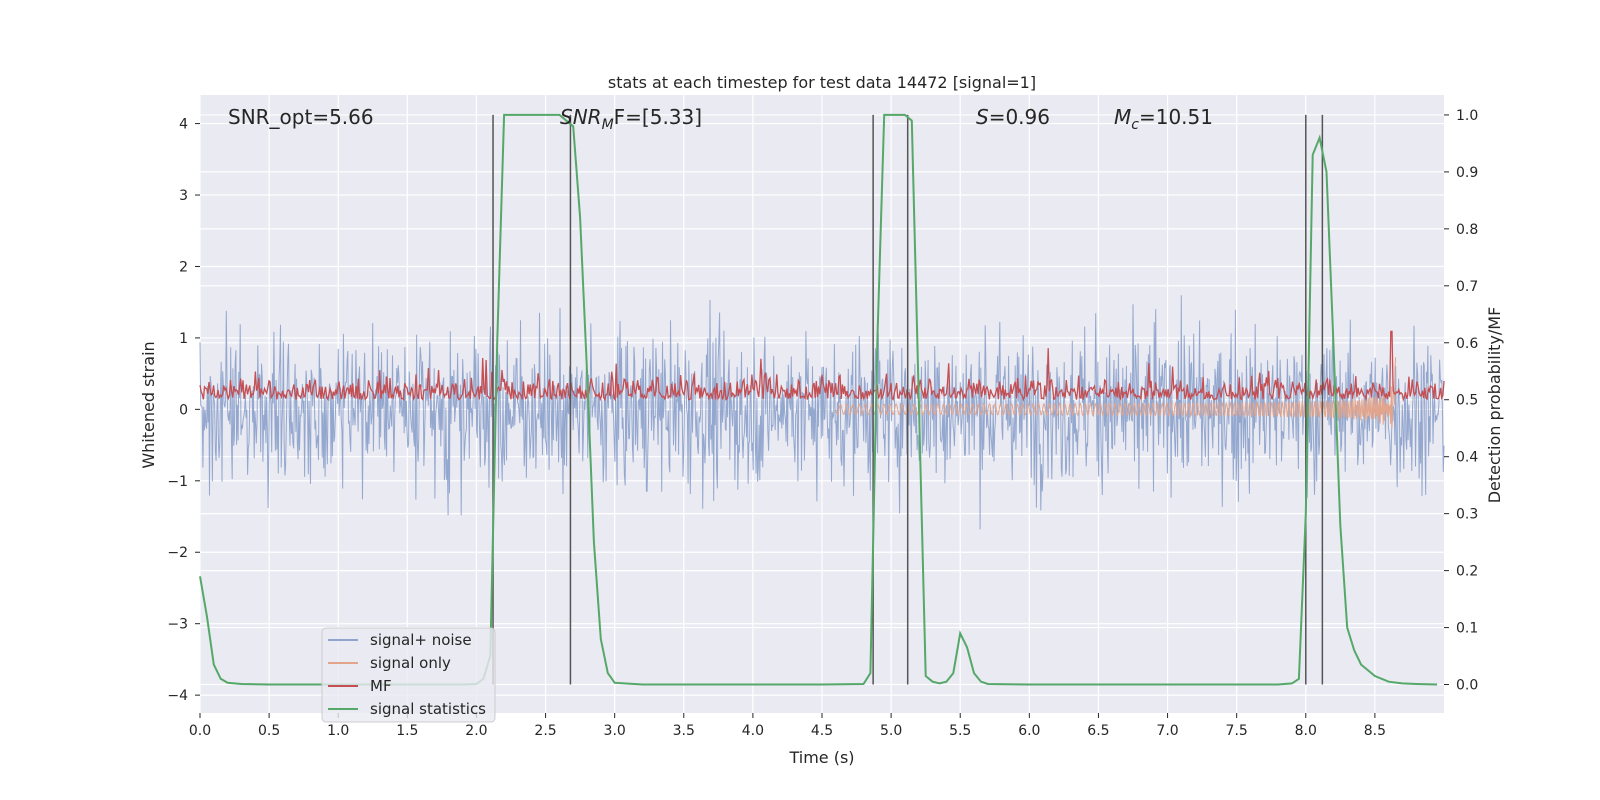  What do you see at coordinates (822, 731) in the screenshot?
I see `x-tick-label: 4.5` at bounding box center [822, 731].